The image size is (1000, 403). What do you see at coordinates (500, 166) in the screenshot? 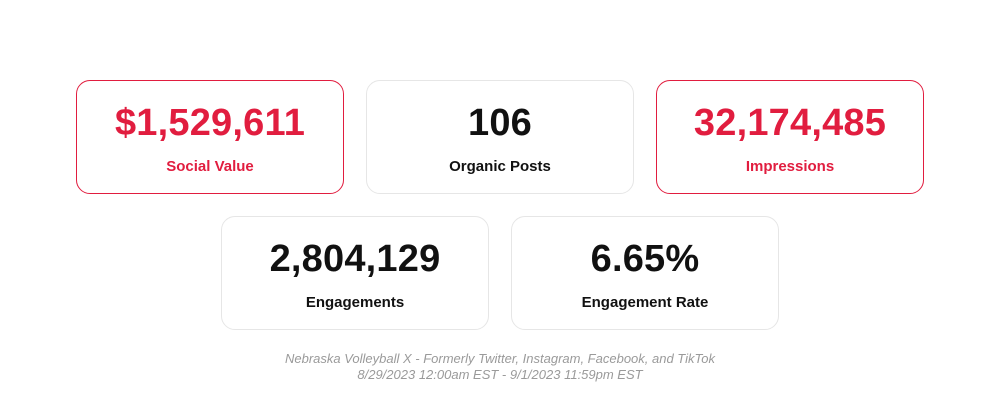
I see `stat-label: Organic Posts` at bounding box center [500, 166].